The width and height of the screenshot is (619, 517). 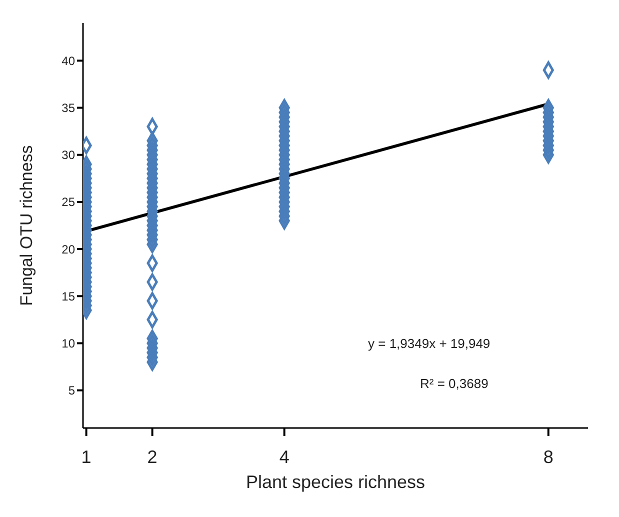 I want to click on x-tick-label: 4, so click(x=284, y=456).